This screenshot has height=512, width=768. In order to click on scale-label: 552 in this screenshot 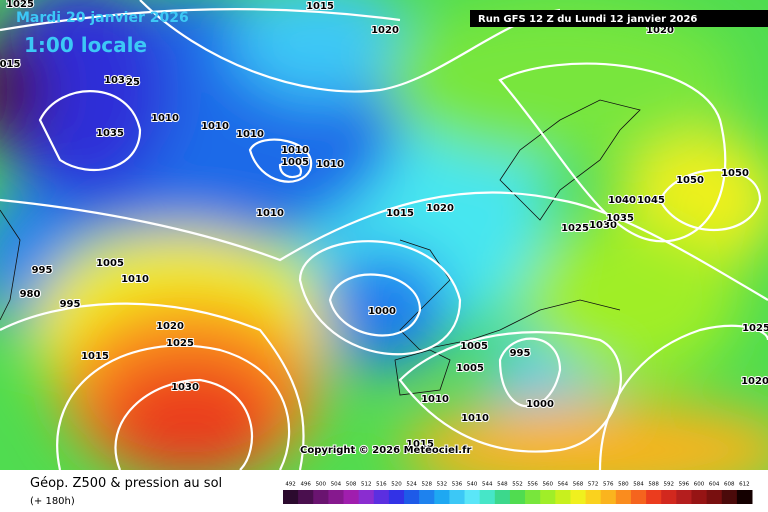, I will do `click(517, 485)`.